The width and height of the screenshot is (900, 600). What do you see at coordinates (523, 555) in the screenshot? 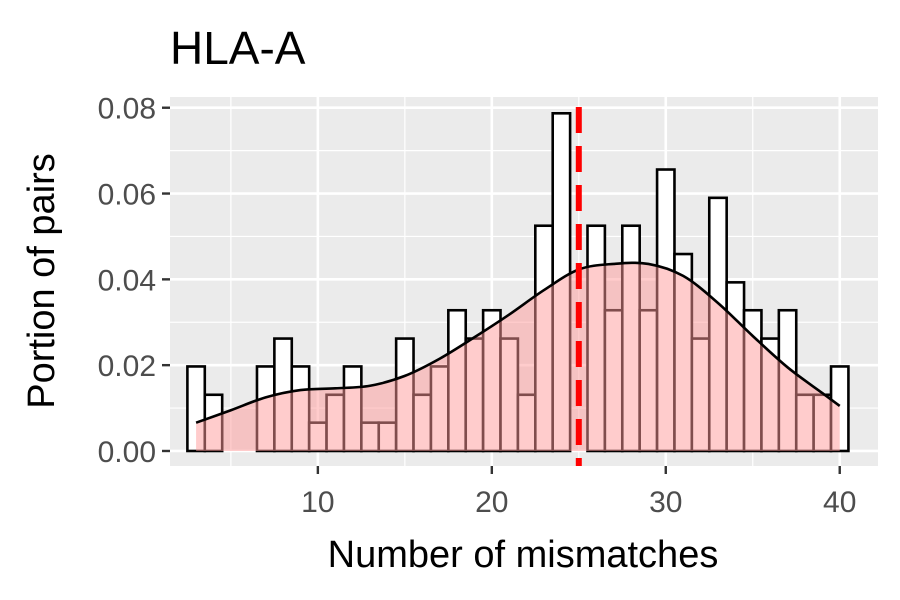
I see `x-axis-title: Number of mismatches` at bounding box center [523, 555].